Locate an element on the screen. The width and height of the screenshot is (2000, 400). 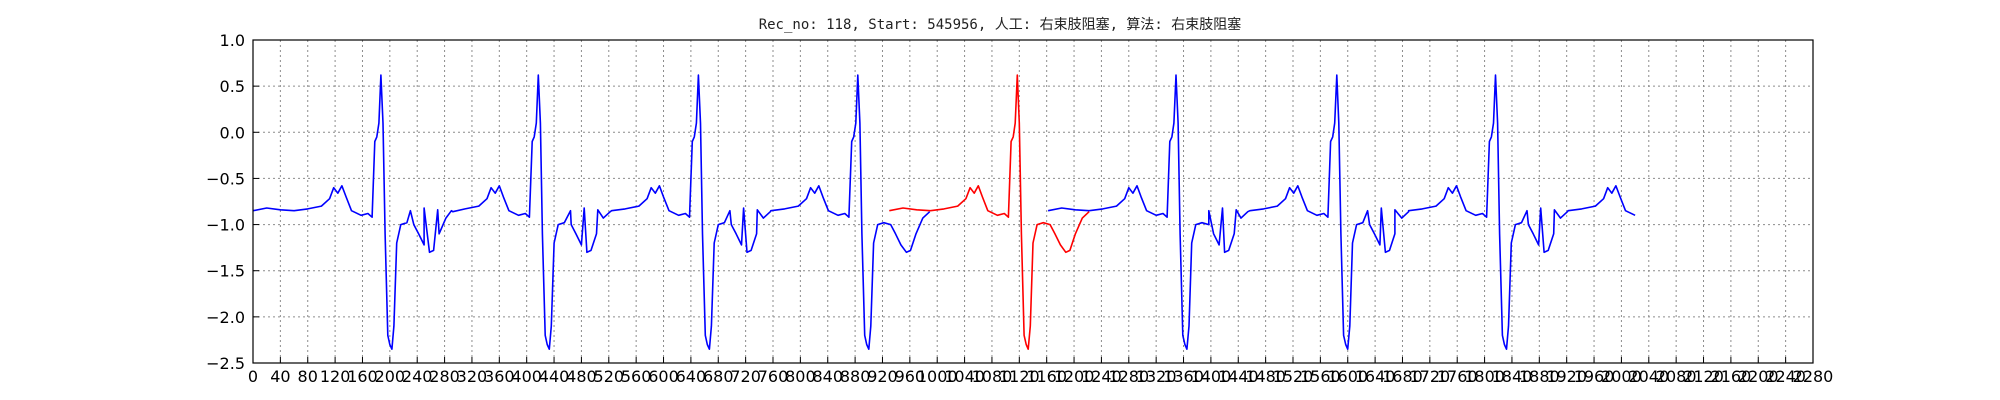
y-tick-label: 1.0 is located at coordinates (232, 40).